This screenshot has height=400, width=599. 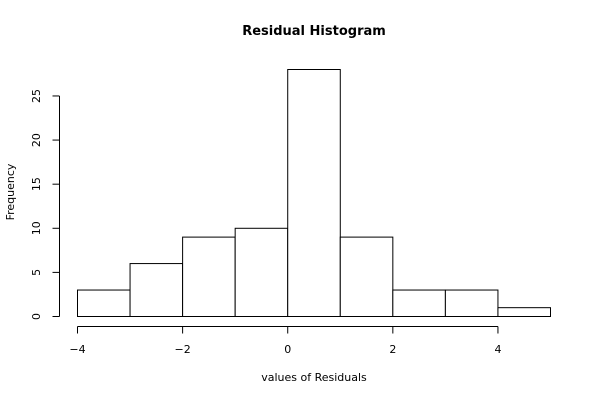 I want to click on y-axis-label: Frequency, so click(x=10, y=191).